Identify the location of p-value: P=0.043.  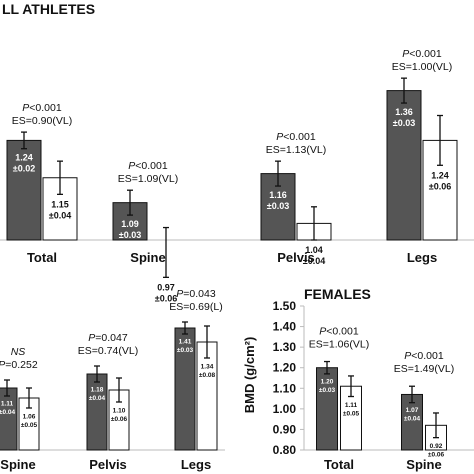
(196, 294).